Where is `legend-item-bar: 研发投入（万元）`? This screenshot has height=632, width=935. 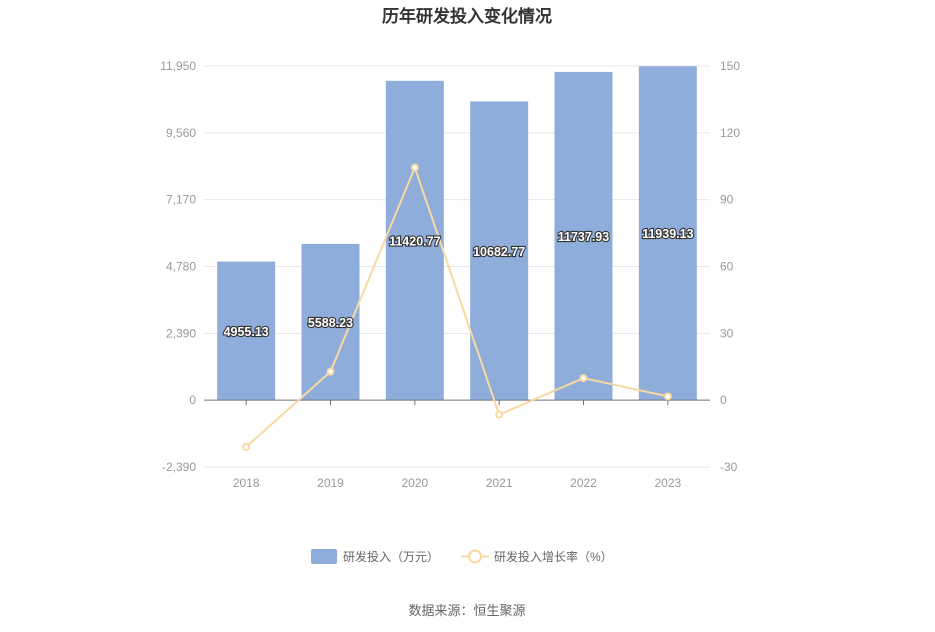
legend-item-bar: 研发投入（万元） is located at coordinates (375, 556).